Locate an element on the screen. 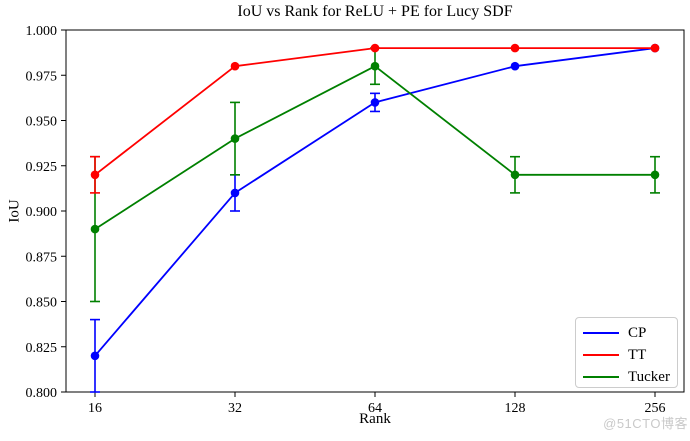 The height and width of the screenshot is (441, 690). x-tick-label: 64 is located at coordinates (375, 408).